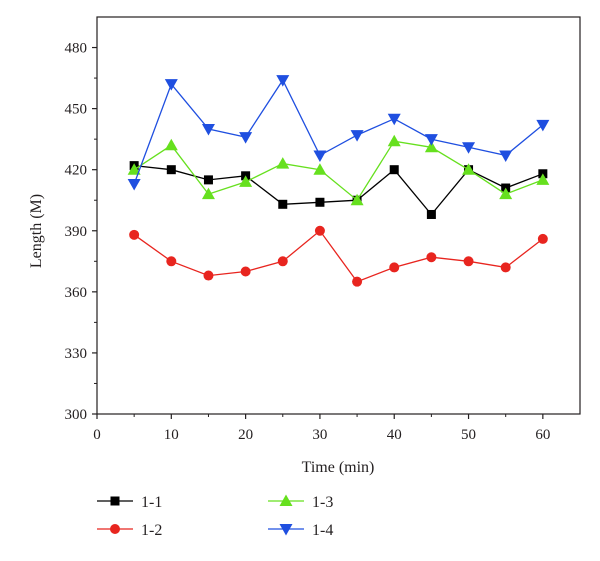  What do you see at coordinates (76, 49) in the screenshot?
I see `y-tick-label: 480` at bounding box center [76, 49].